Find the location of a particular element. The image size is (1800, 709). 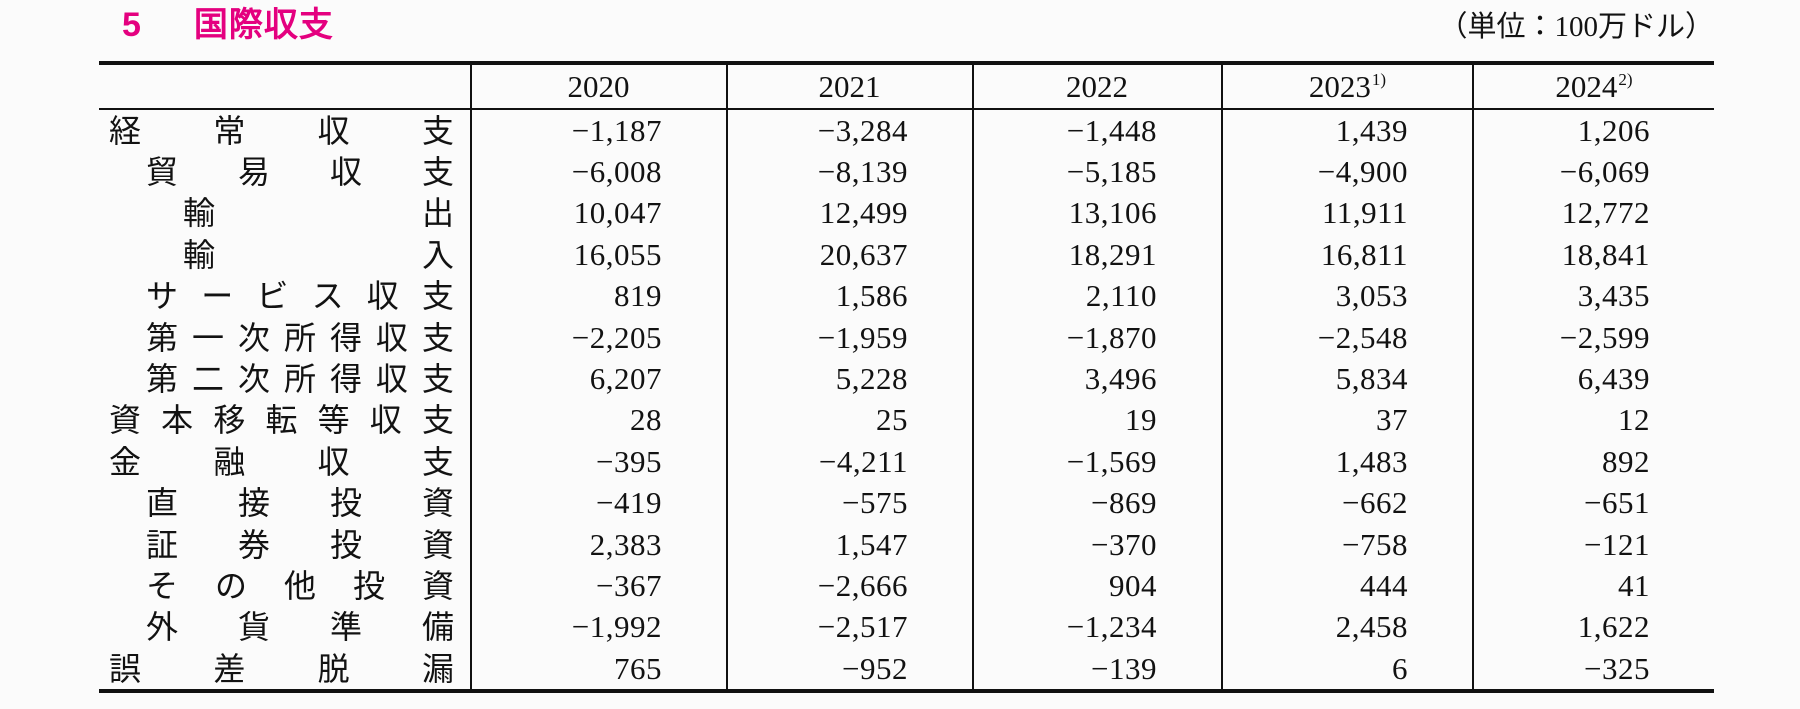

value-cell: 2,110 is located at coordinates (1097, 296).